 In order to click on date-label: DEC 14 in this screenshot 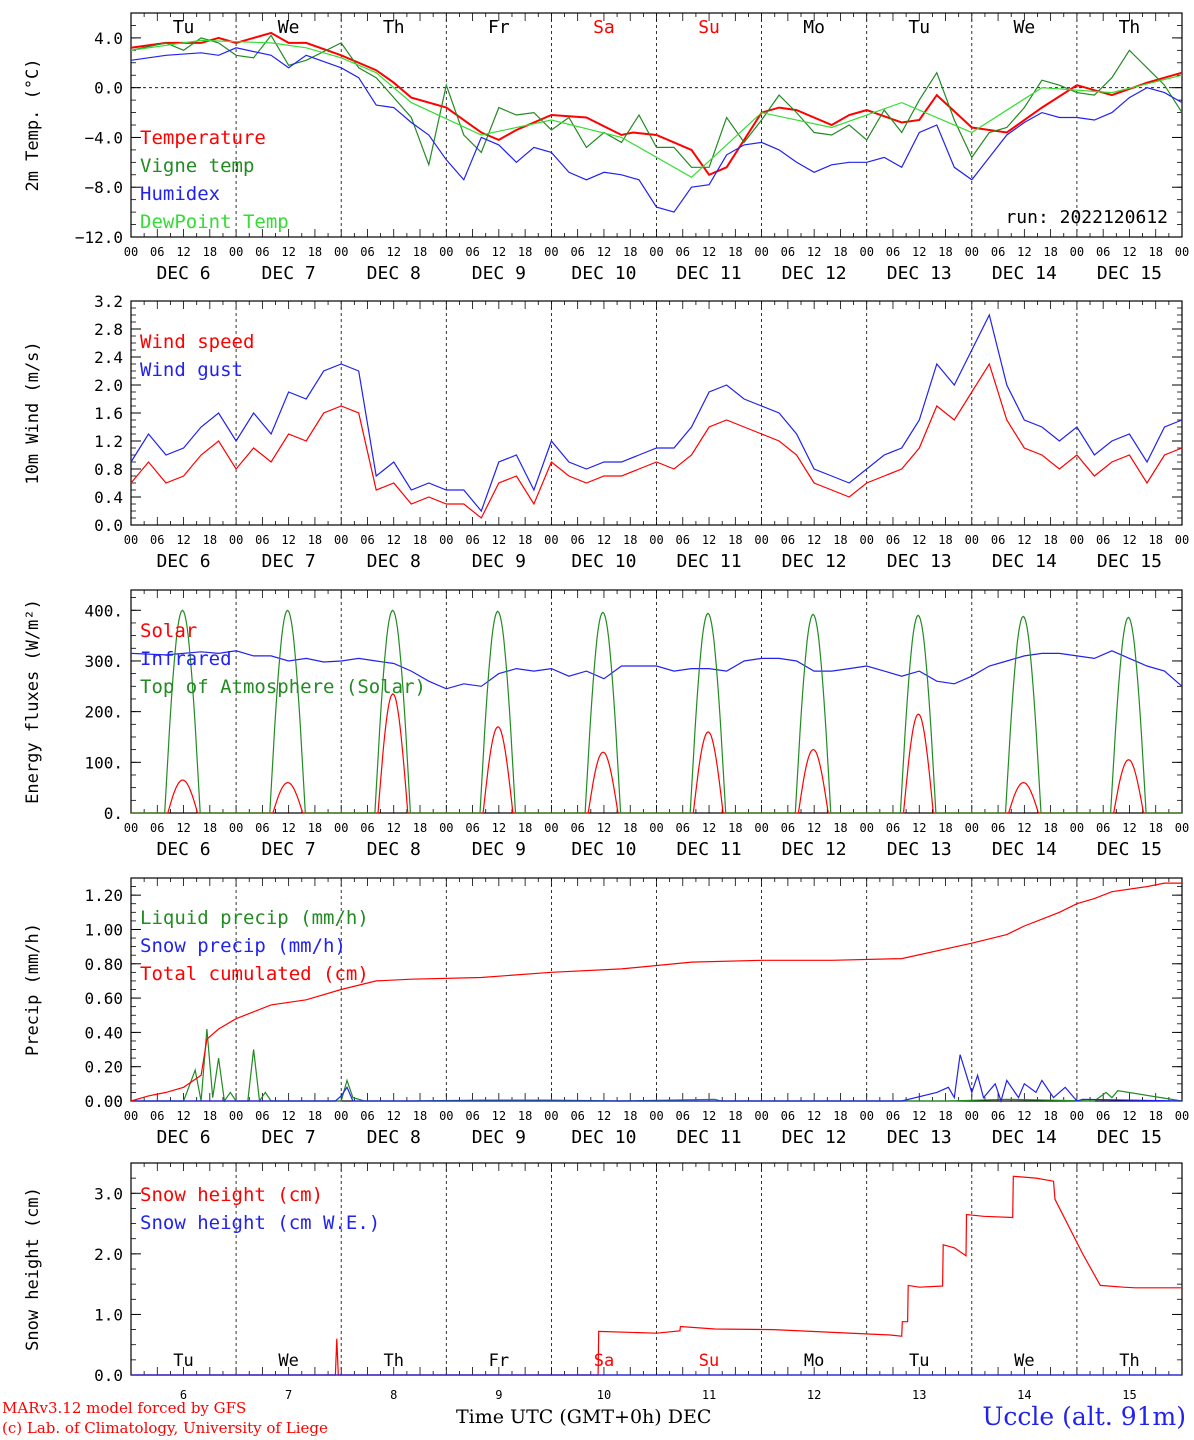, I will do `click(1024, 561)`.